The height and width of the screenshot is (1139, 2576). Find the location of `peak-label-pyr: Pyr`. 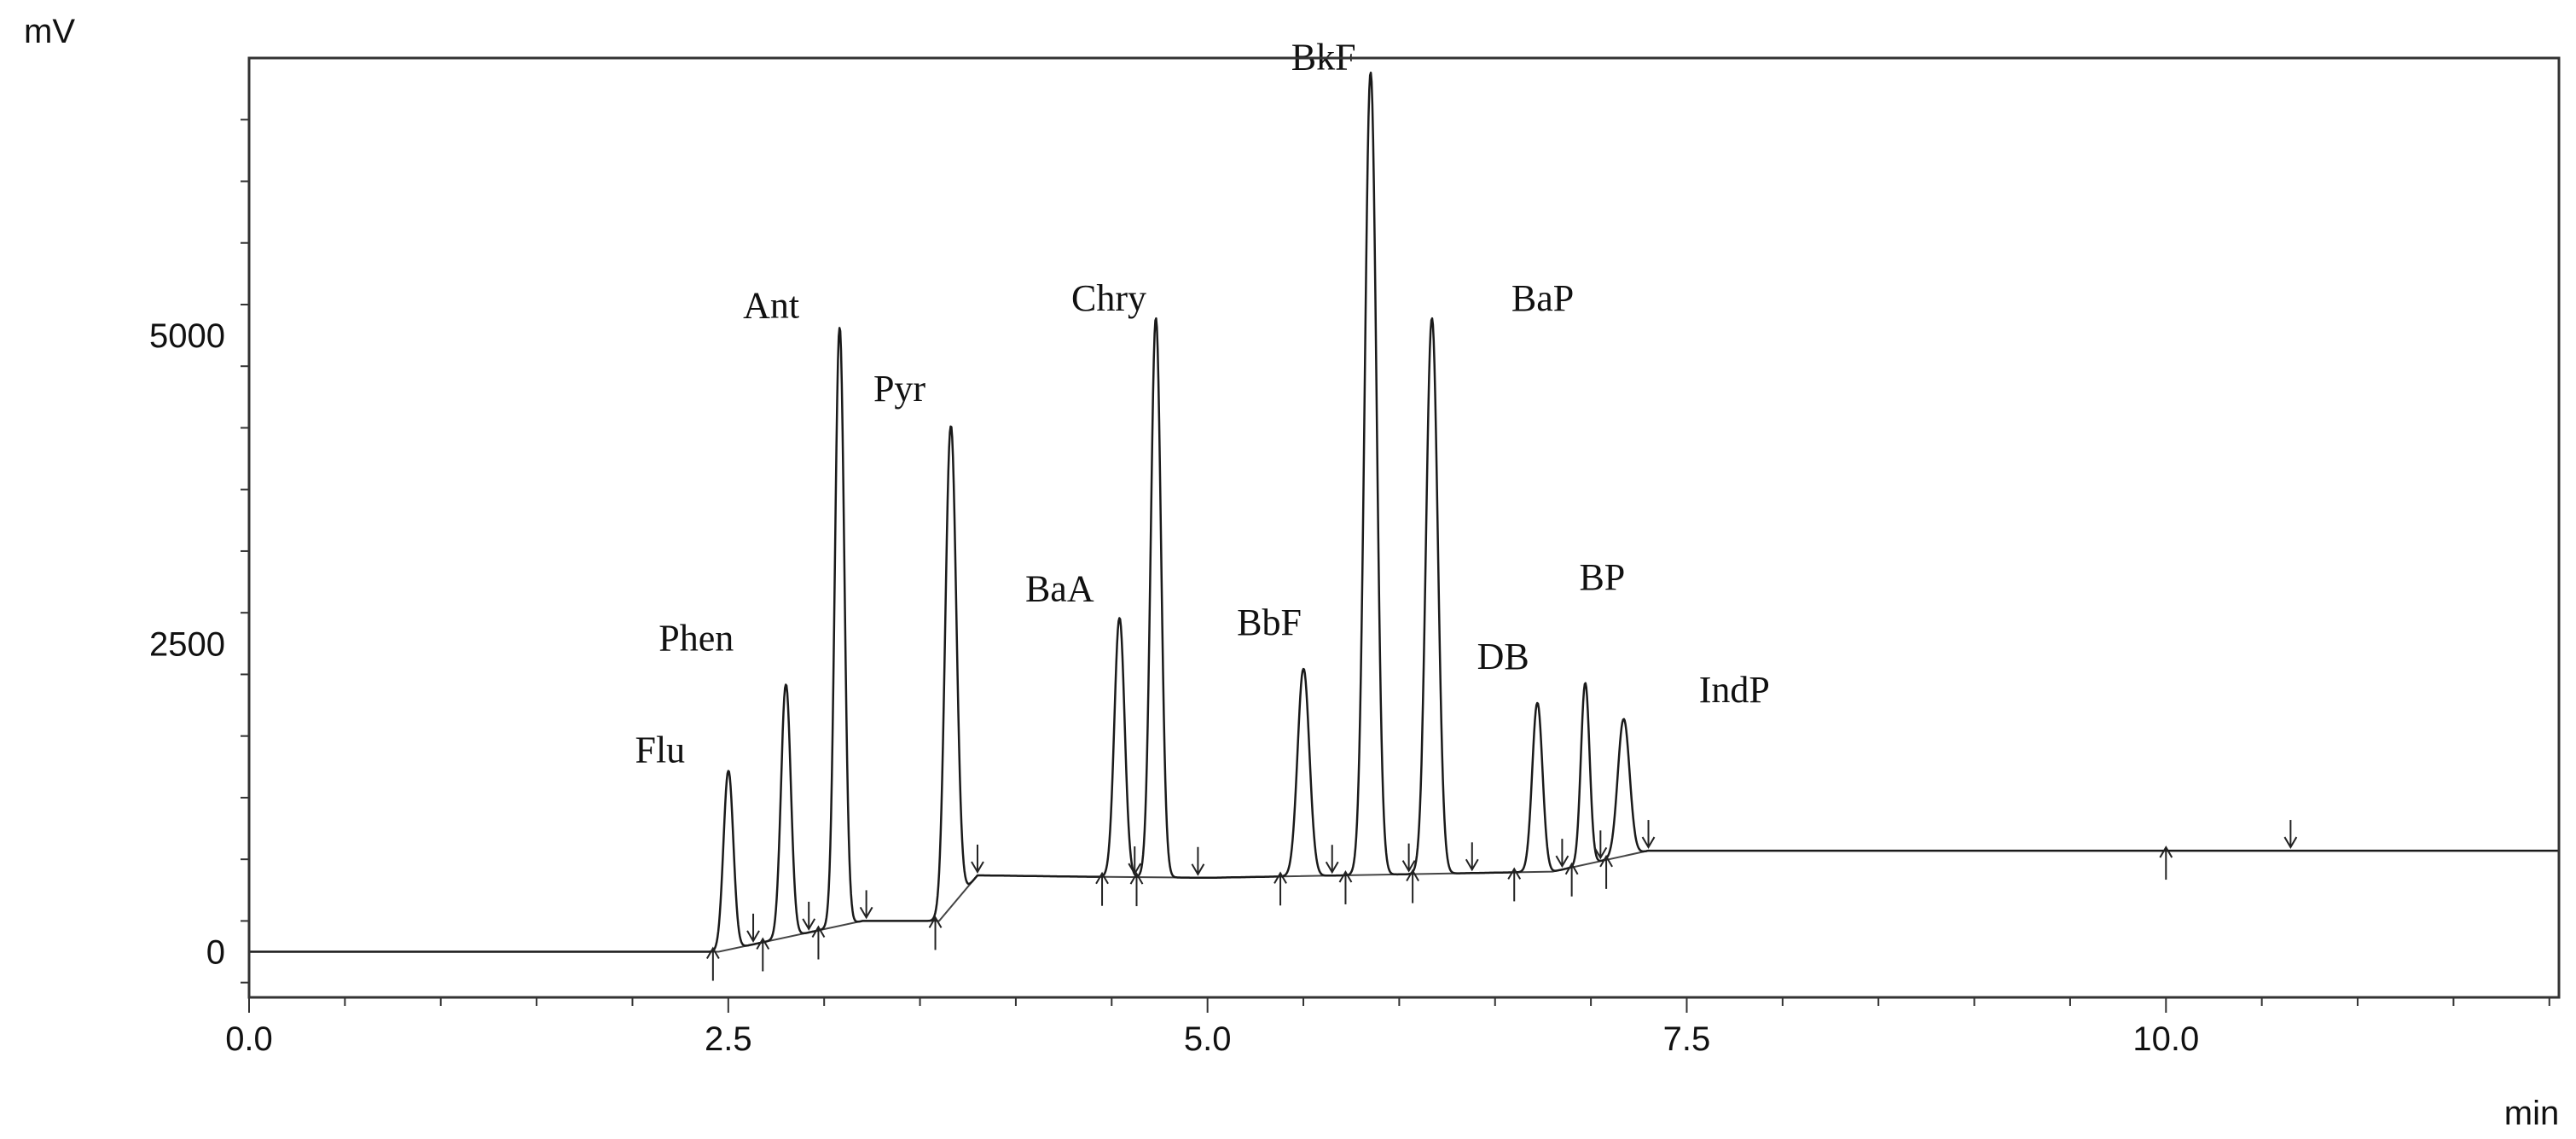

peak-label-pyr: Pyr is located at coordinates (899, 389).